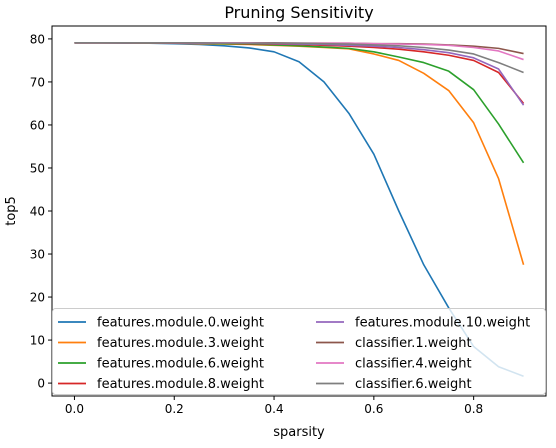  I want to click on y-tick-label: 10, so click(37, 341).